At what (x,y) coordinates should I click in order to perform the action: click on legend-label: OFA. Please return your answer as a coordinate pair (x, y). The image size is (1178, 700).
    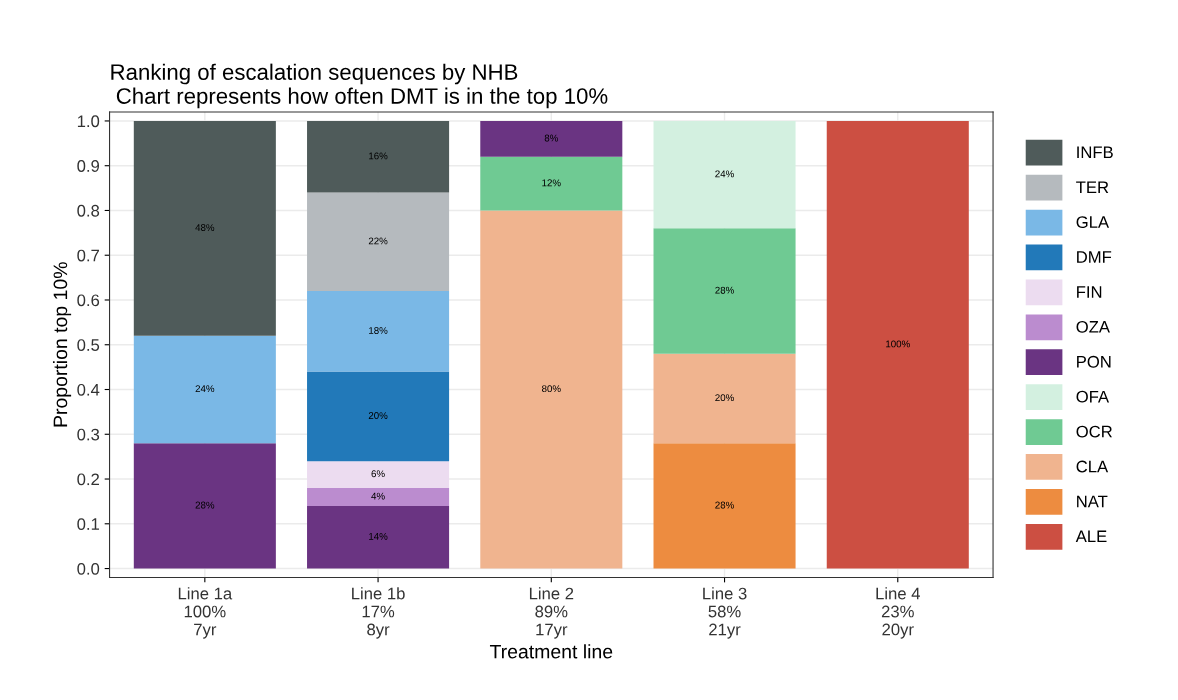
    Looking at the image, I should click on (1093, 396).